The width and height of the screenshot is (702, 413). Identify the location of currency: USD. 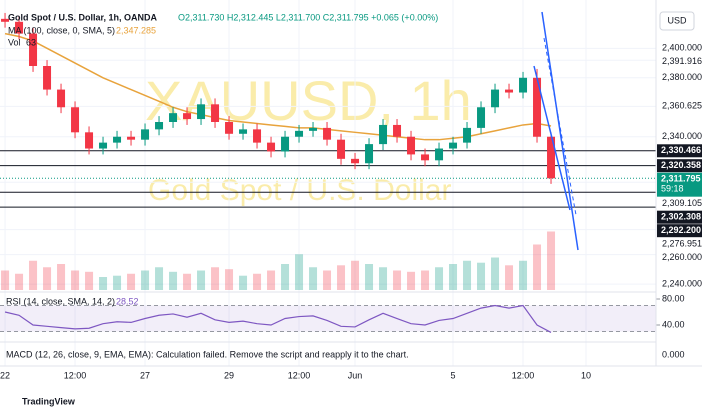
(677, 20).